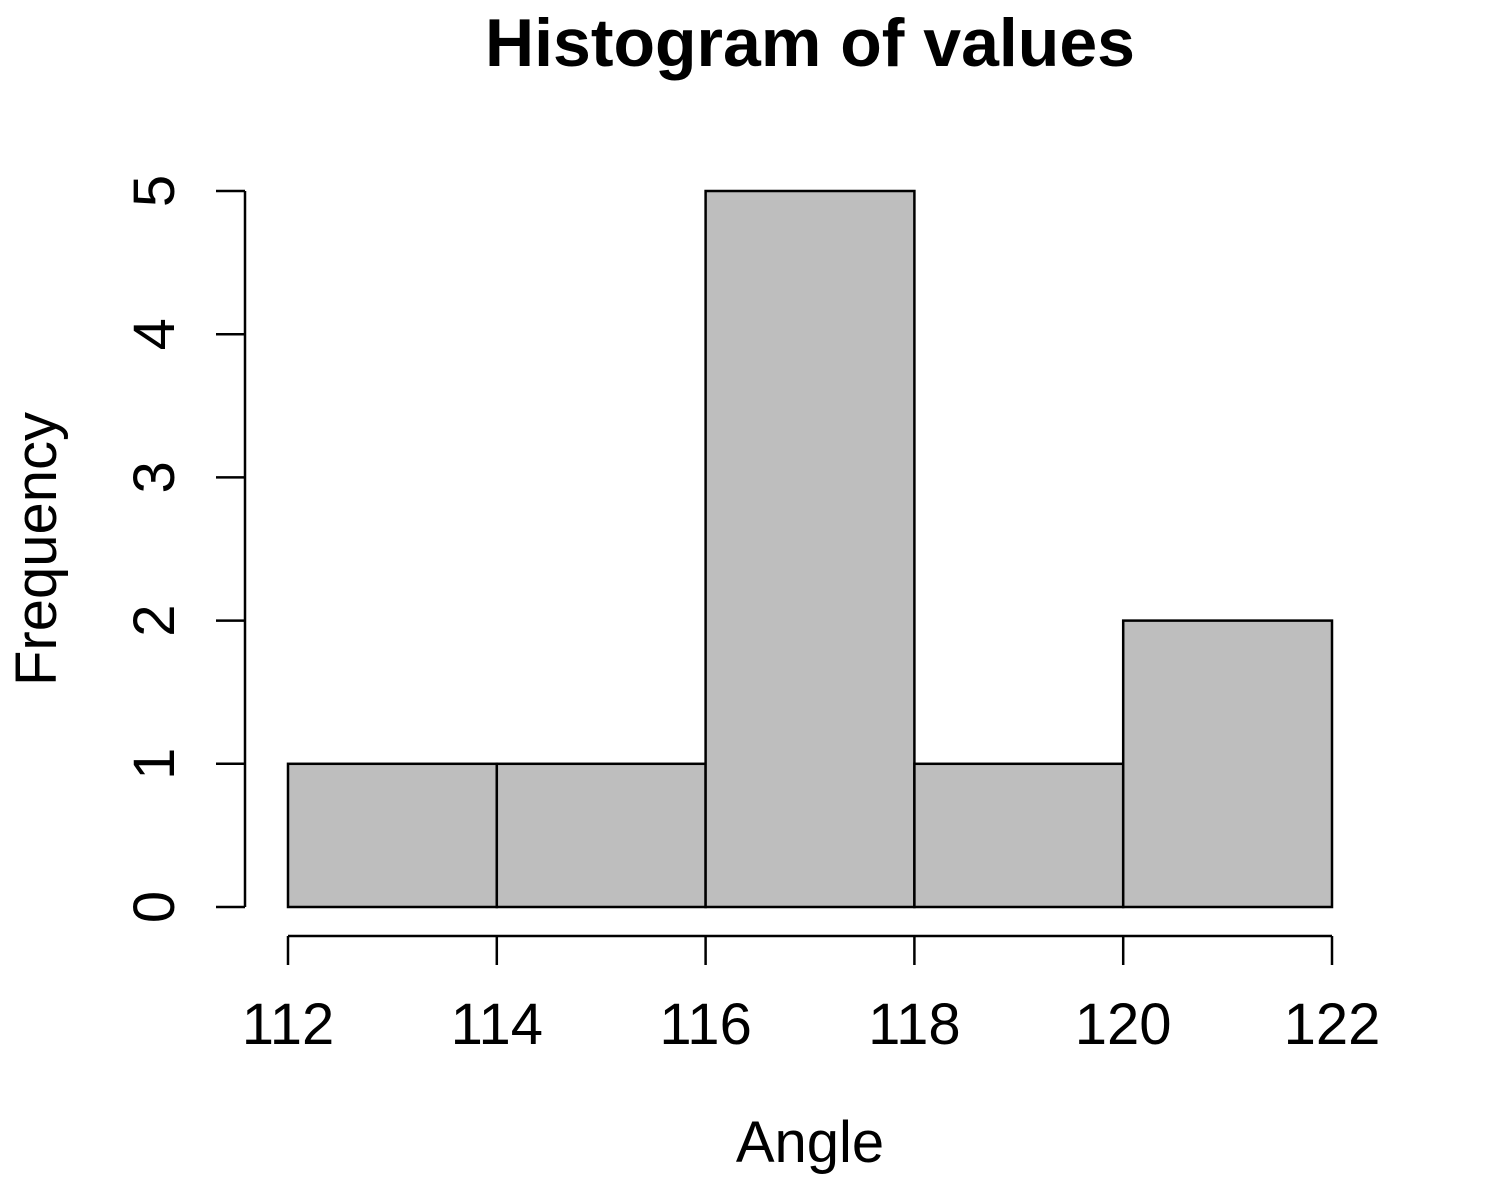 This screenshot has height=1193, width=1500. Describe the element at coordinates (154, 620) in the screenshot. I see `y-tick-label: 2` at that location.